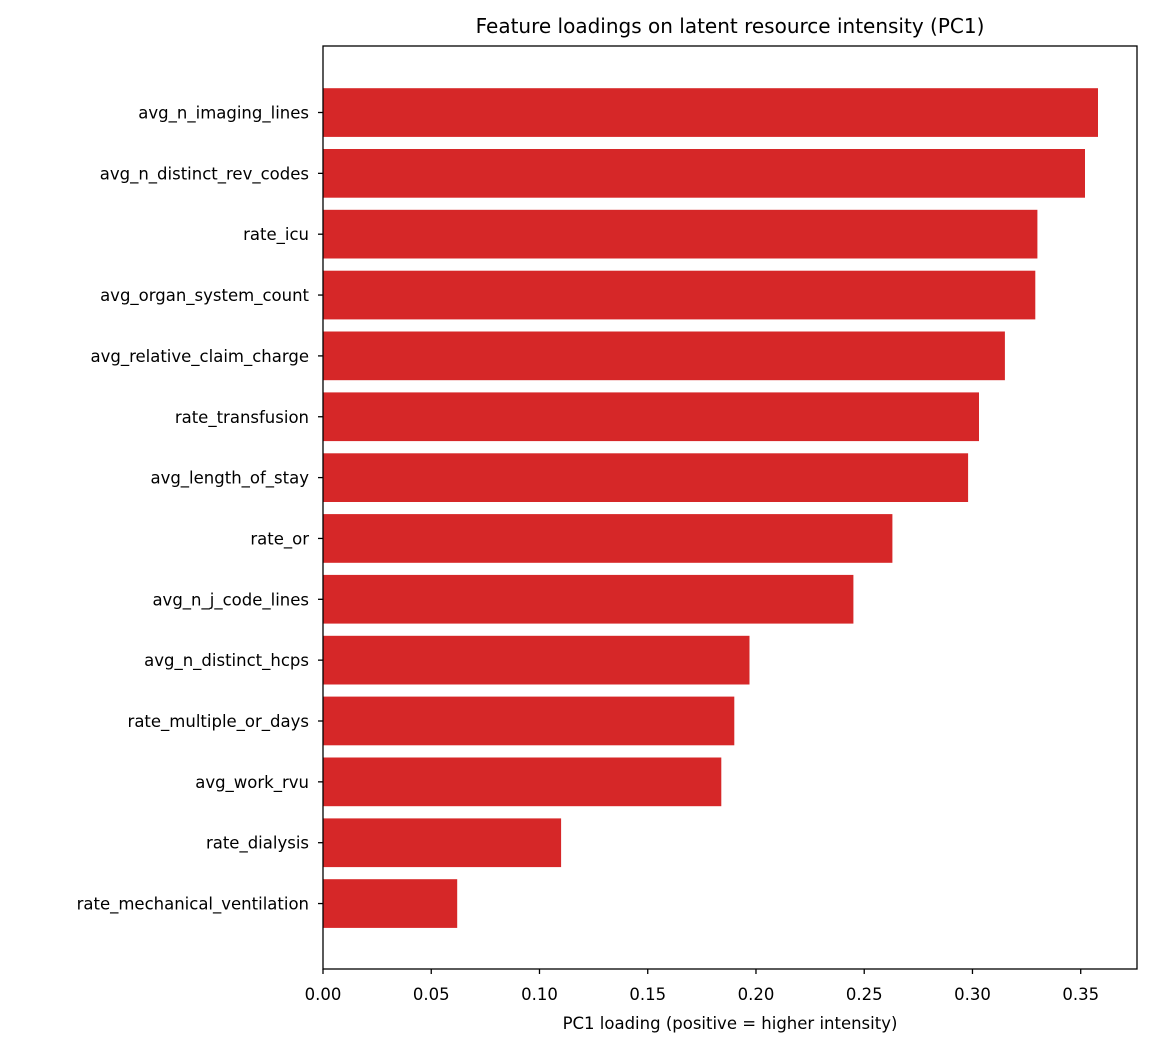 This screenshot has width=1152, height=1048. What do you see at coordinates (230, 600) in the screenshot?
I see `y-tick-label: avg_n_j_code_lines` at bounding box center [230, 600].